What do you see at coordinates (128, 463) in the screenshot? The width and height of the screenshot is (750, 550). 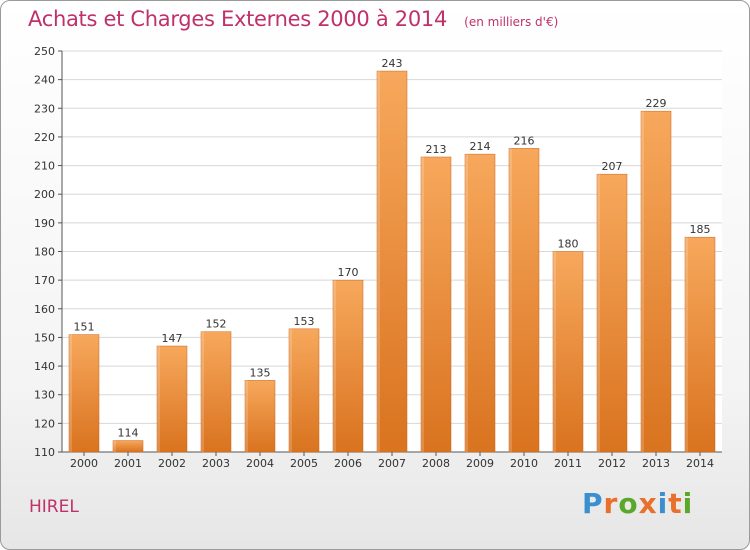 I see `x-tick-label: 2001` at bounding box center [128, 463].